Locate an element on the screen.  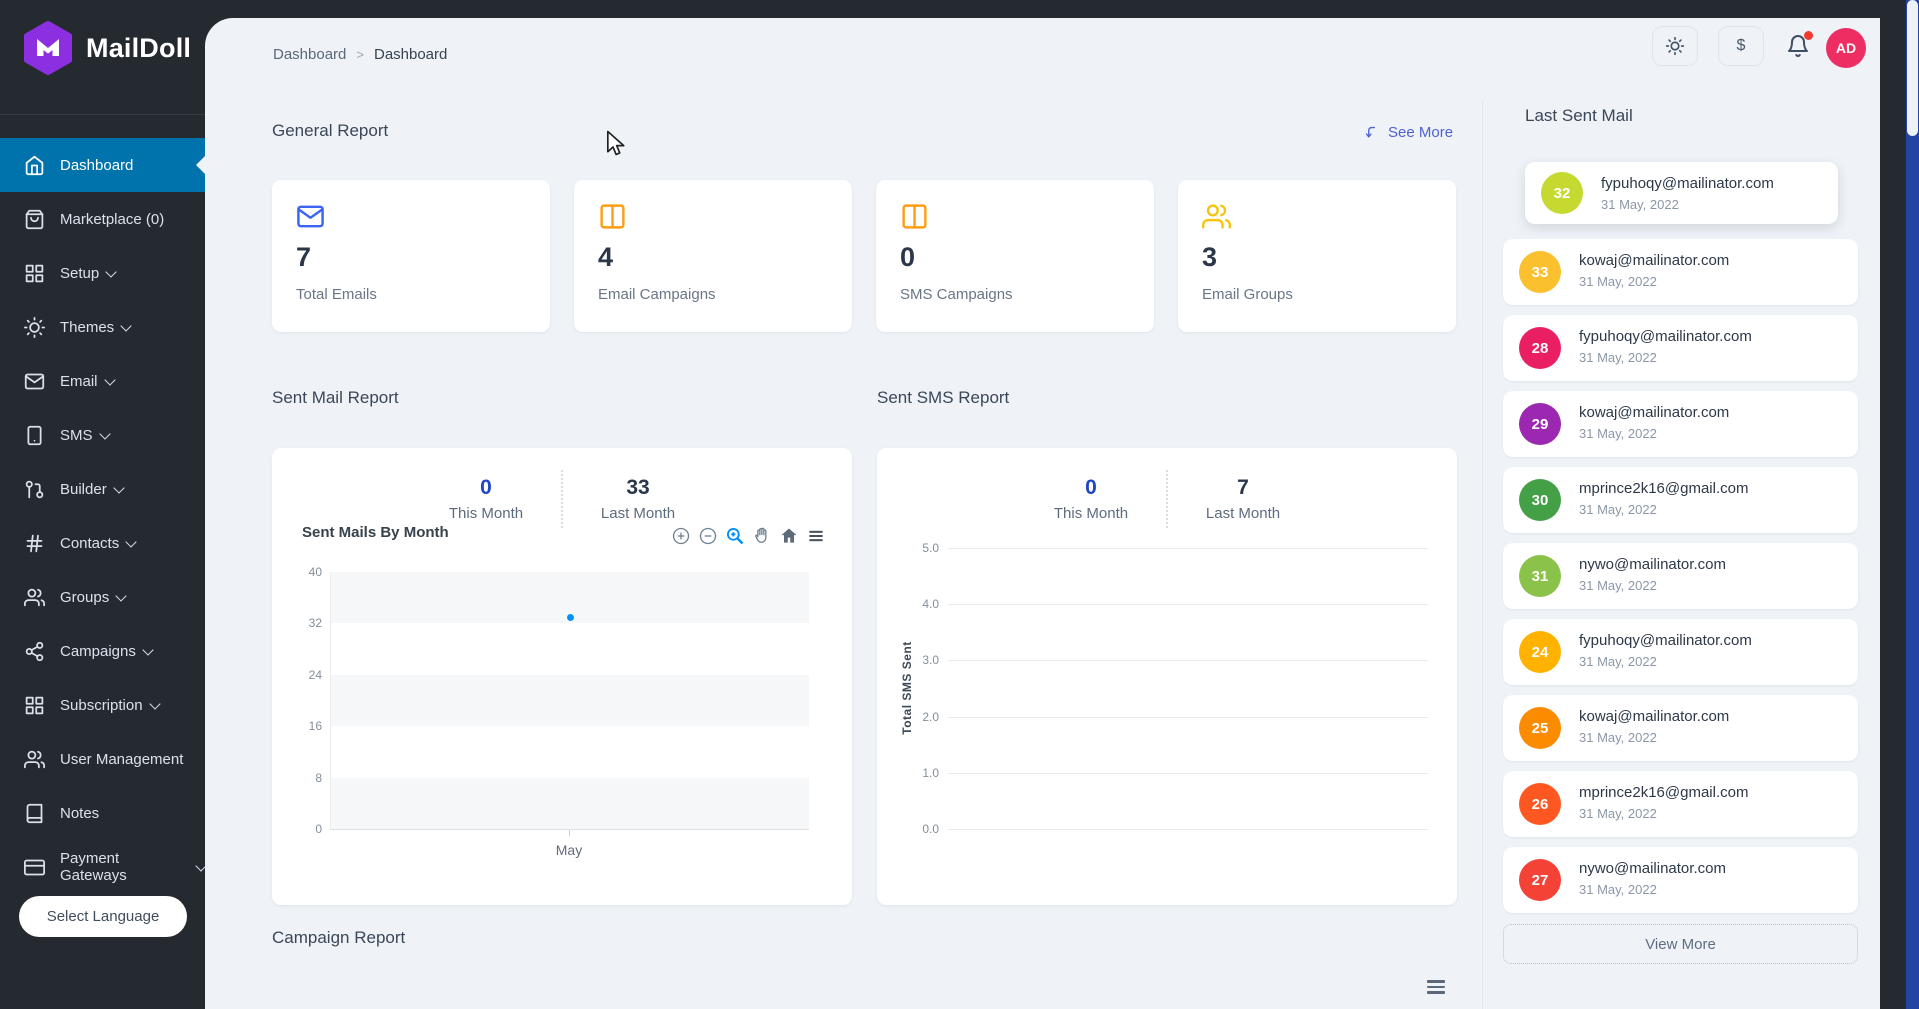
users-icon is located at coordinates (34, 759).